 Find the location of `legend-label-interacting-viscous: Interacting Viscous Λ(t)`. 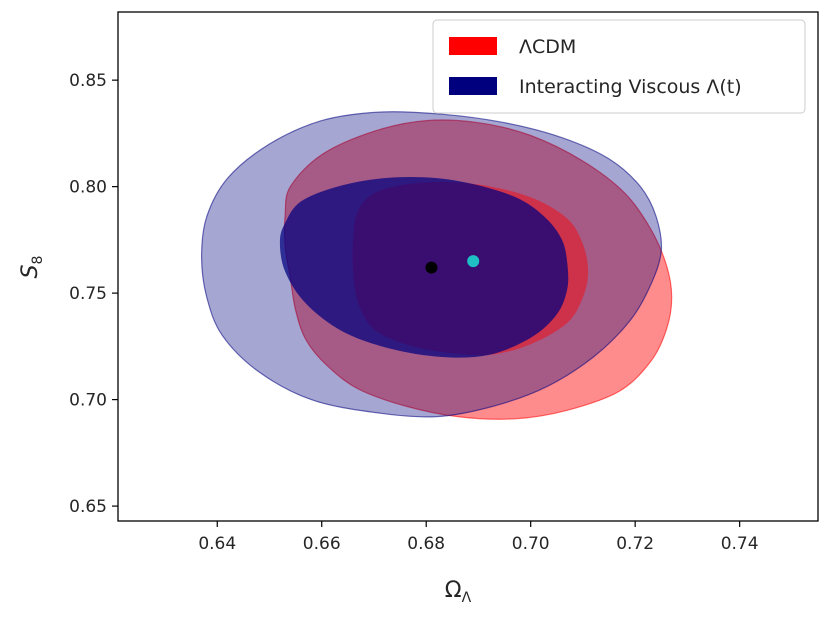

legend-label-interacting-viscous: Interacting Viscous Λ(t) is located at coordinates (630, 87).